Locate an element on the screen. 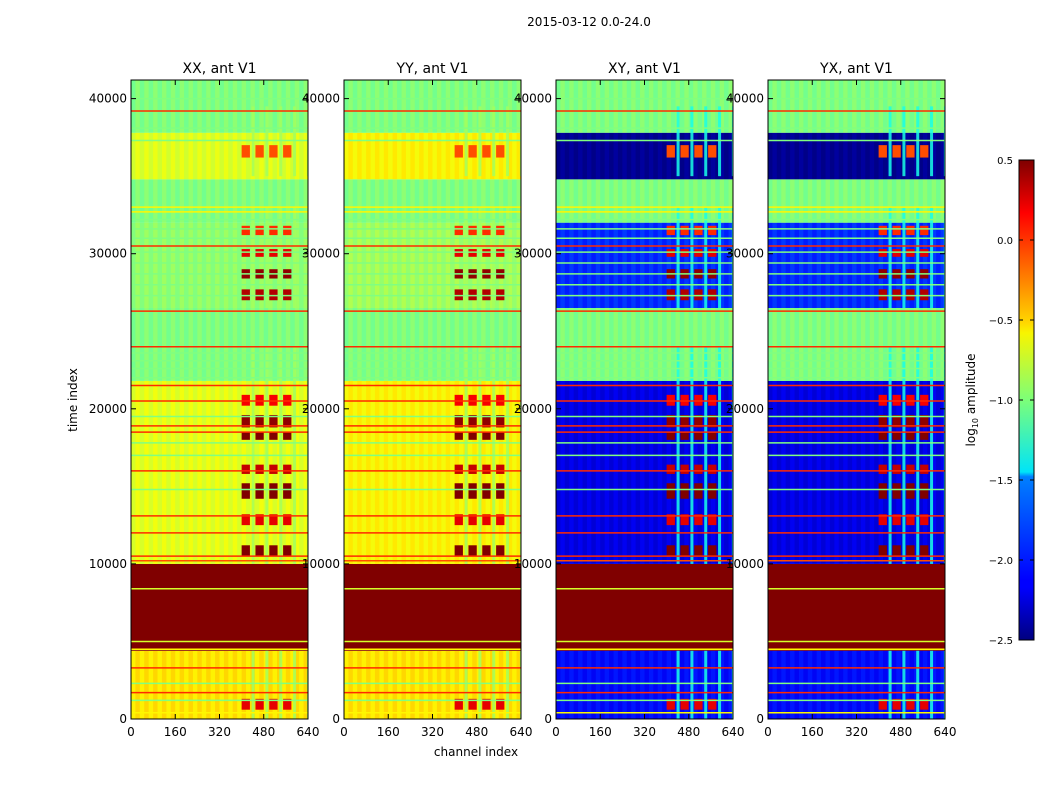 The height and width of the screenshot is (800, 1050). x-tick-label: 0 is located at coordinates (556, 732).